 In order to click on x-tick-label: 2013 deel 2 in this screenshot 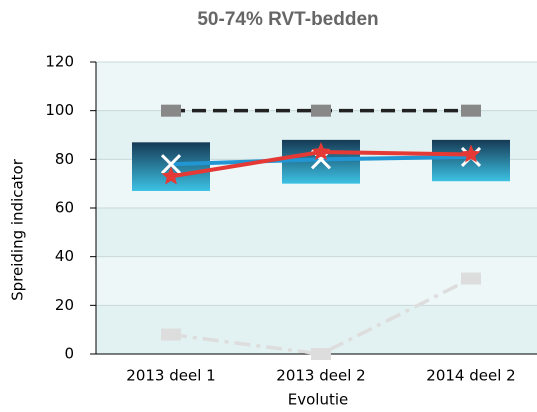, I will do `click(320, 376)`.